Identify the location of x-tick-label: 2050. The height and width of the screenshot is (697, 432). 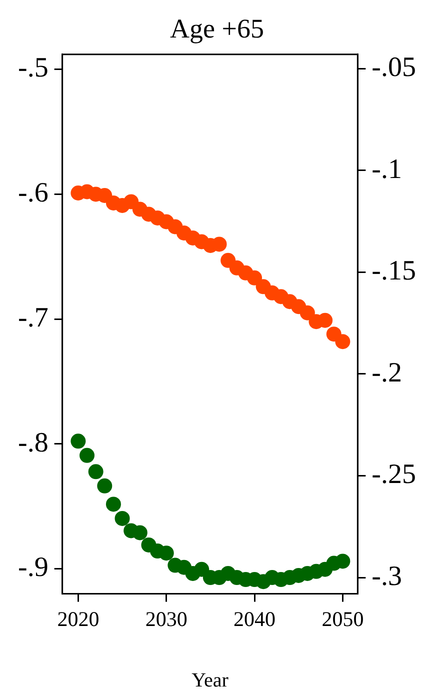
(343, 618).